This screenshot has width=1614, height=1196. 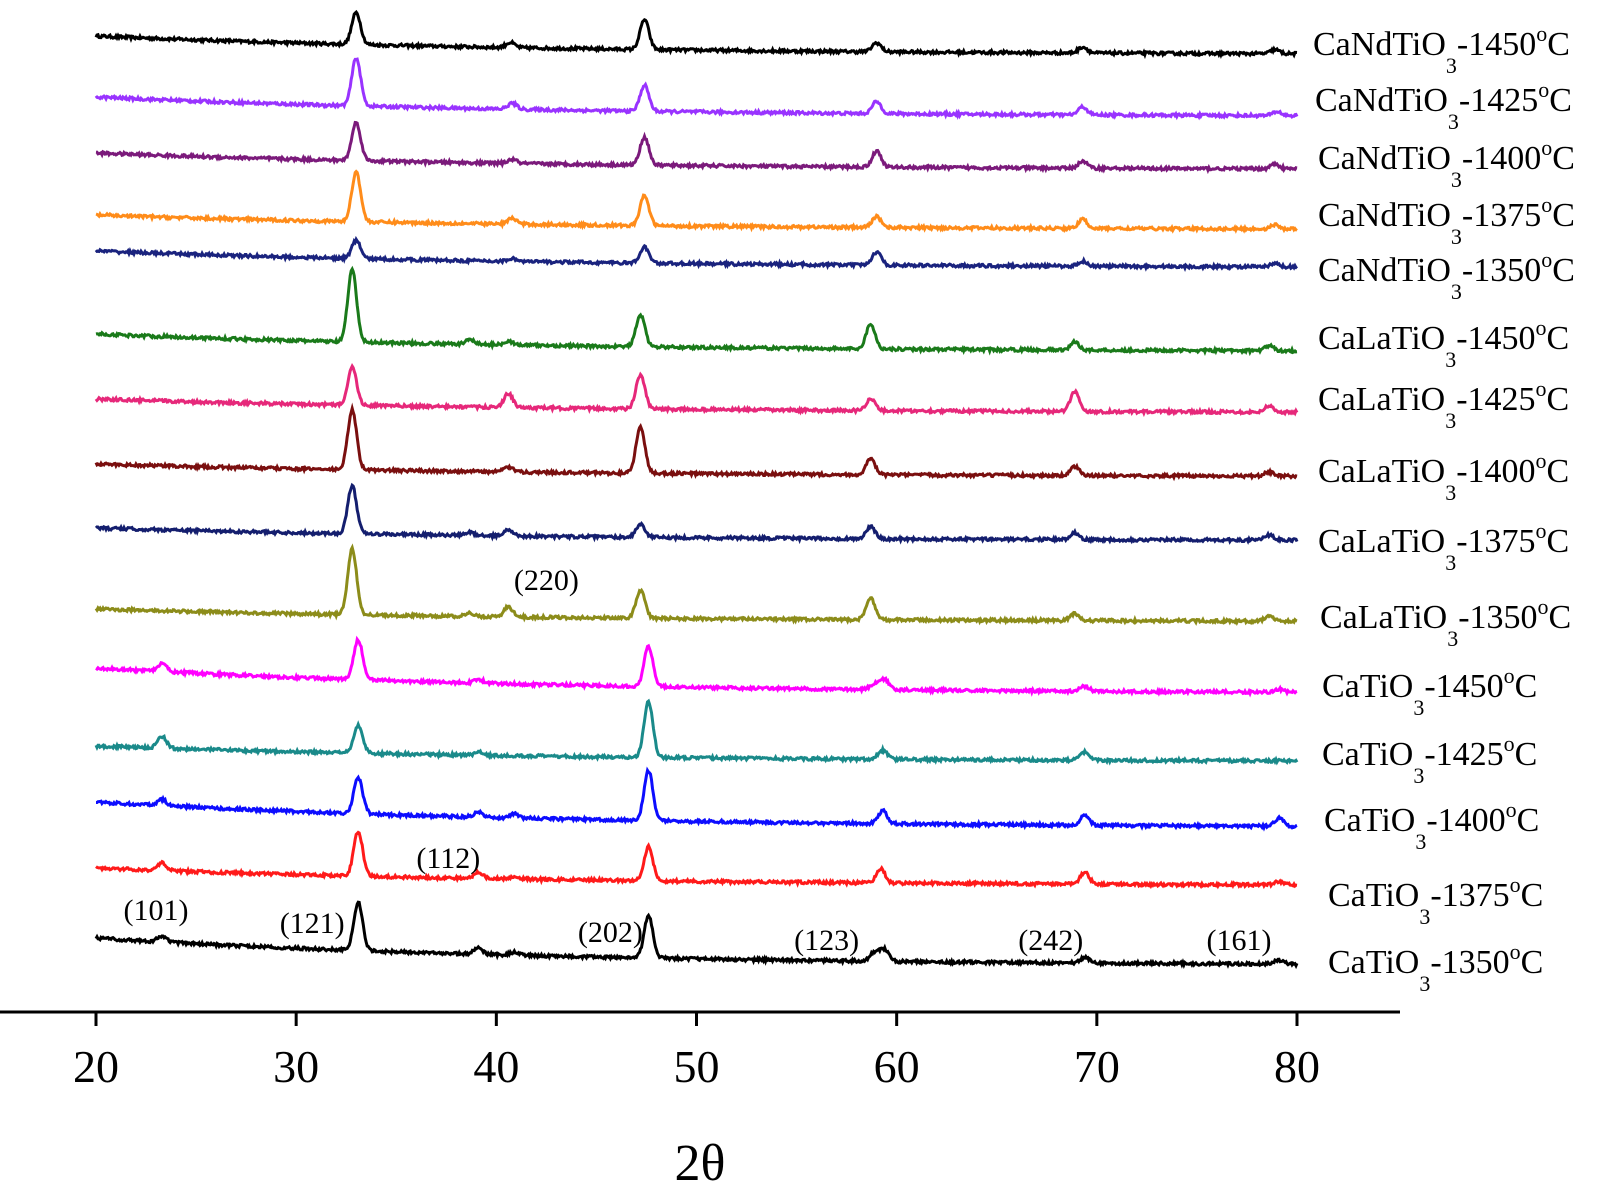 What do you see at coordinates (1435, 900) in the screenshot?
I see `series-label: CaTiO3-1375oC` at bounding box center [1435, 900].